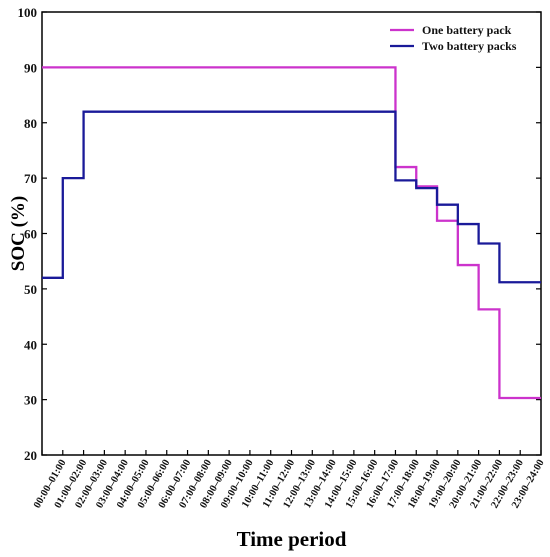 This screenshot has height=557, width=550. Describe the element at coordinates (18, 233) in the screenshot. I see `y-axis-title: SOC (%)` at that location.